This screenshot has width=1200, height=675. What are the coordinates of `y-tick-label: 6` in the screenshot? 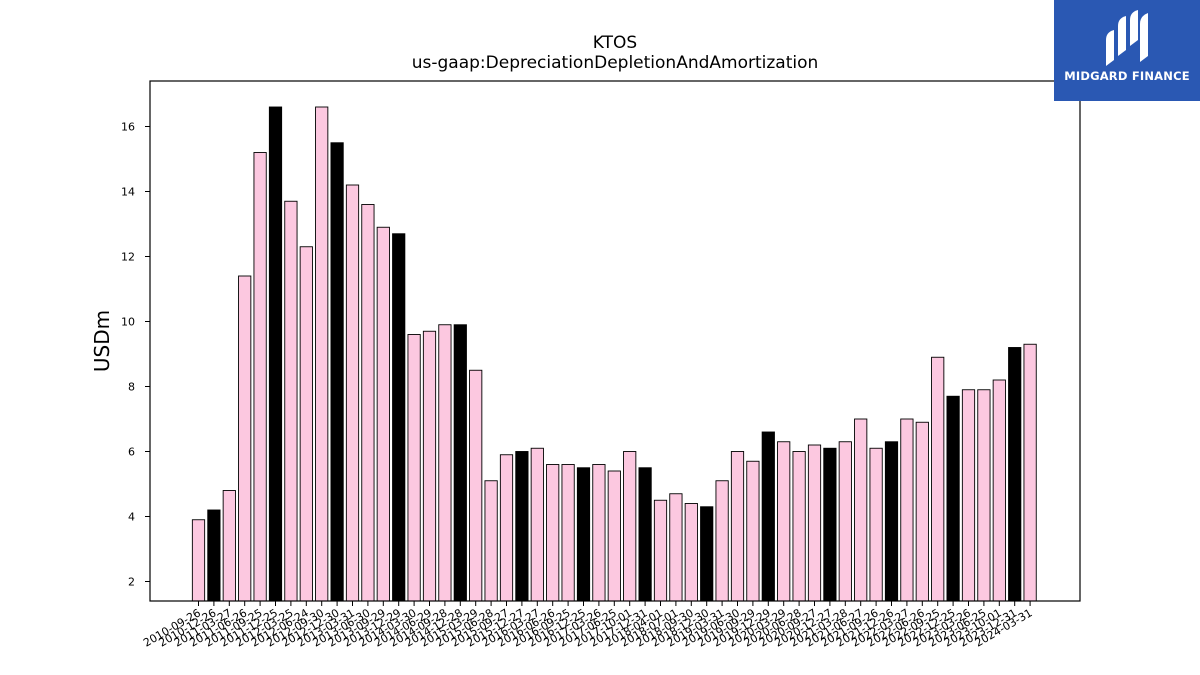 It's located at (131, 452).